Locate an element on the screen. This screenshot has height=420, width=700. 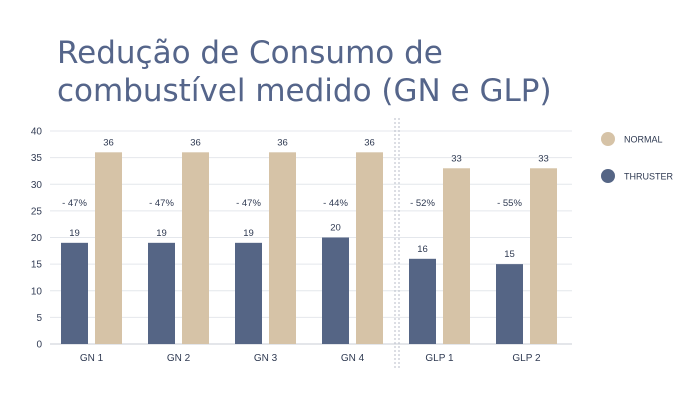
category-label: GN 3 is located at coordinates (266, 358).